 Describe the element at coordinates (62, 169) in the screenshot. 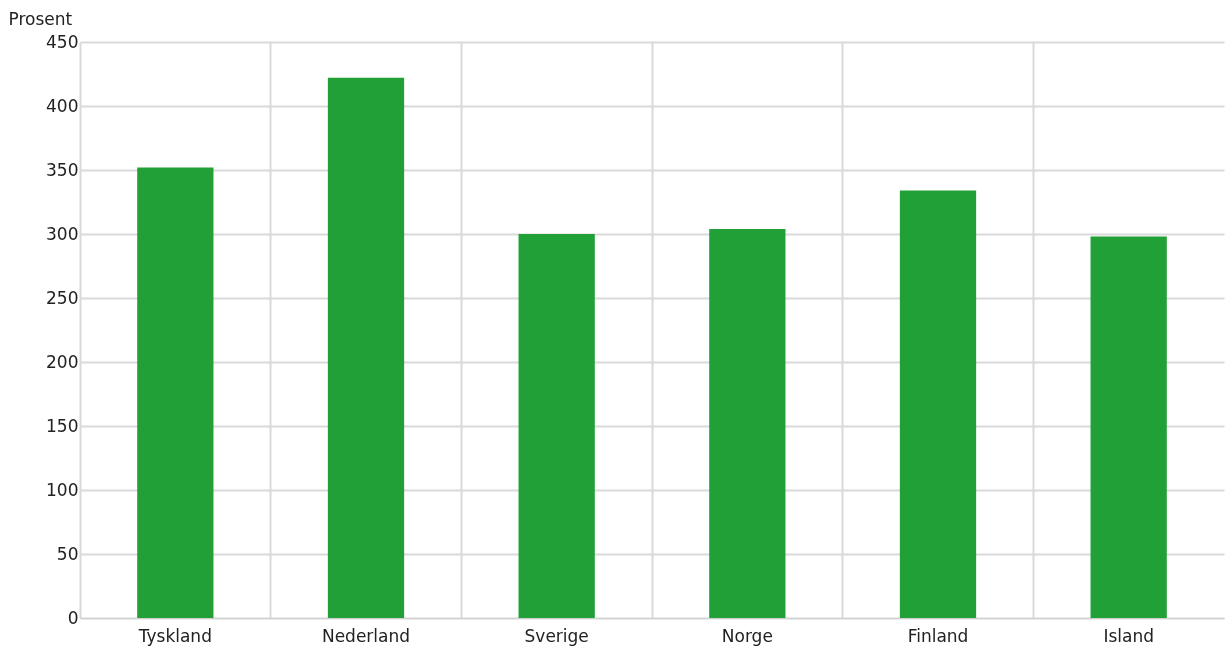

I see `y-tick-label: 350` at that location.